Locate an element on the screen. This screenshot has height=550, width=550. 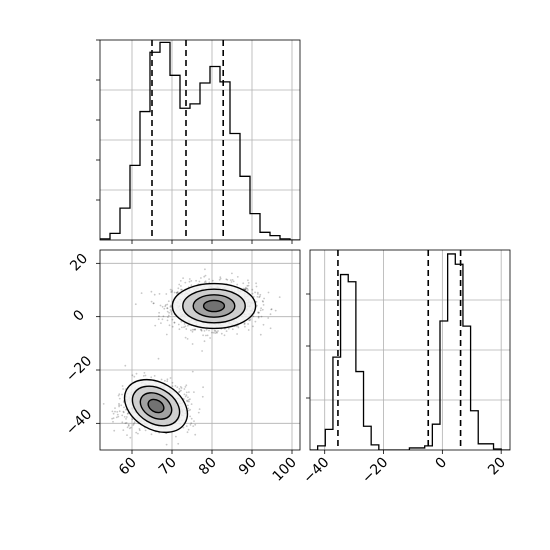
x-tick-label: 80 is located at coordinates (208, 467).